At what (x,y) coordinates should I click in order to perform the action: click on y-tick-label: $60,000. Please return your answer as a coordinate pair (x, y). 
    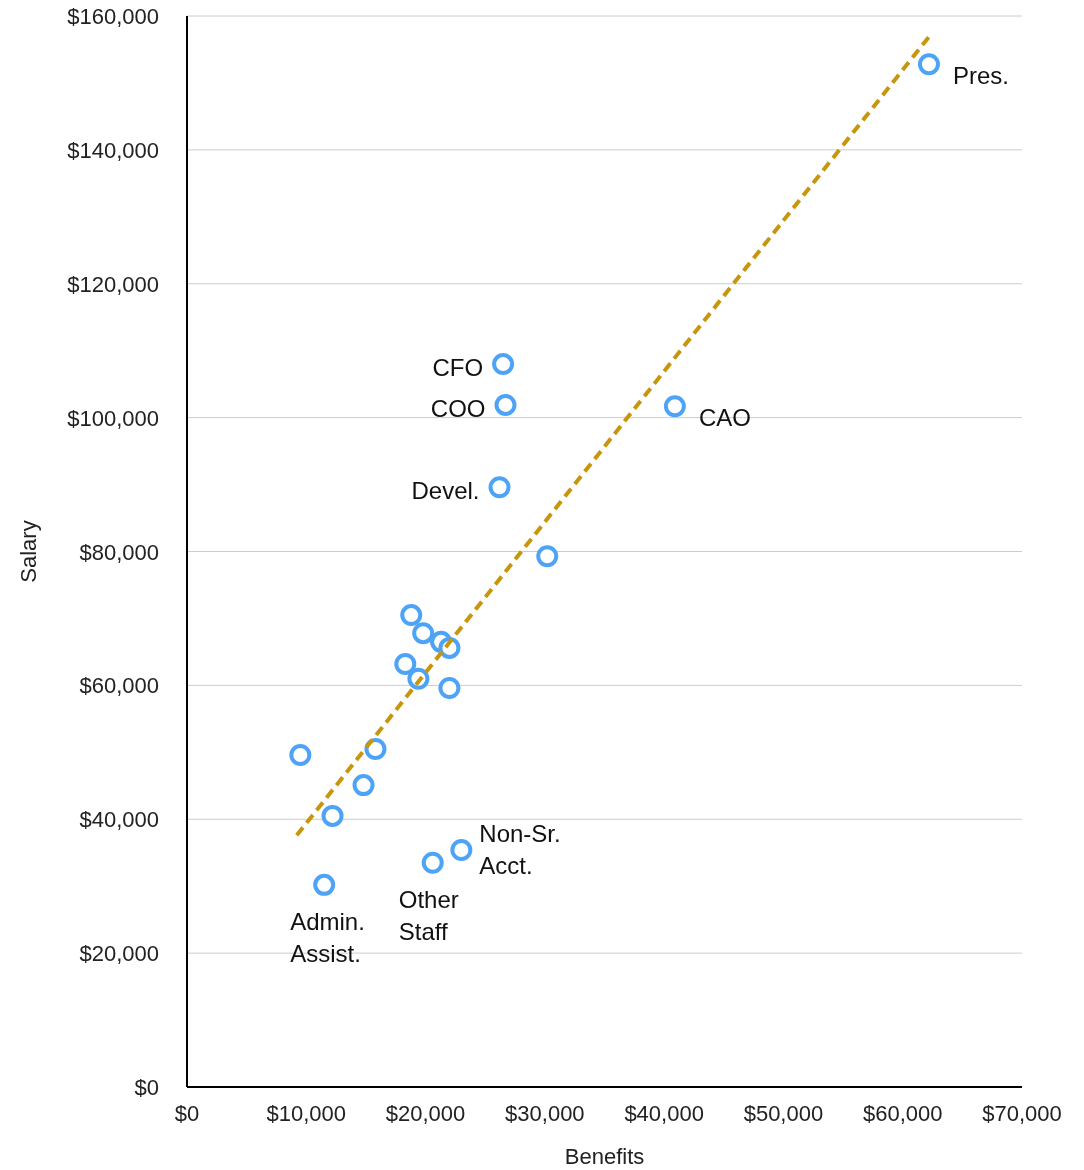
    Looking at the image, I should click on (119, 686).